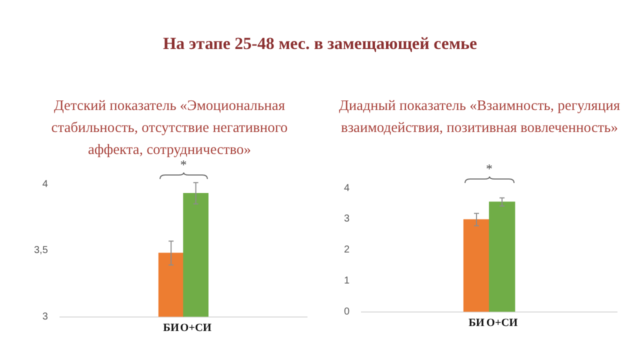 This screenshot has height=360, width=640. Describe the element at coordinates (41, 250) in the screenshot. I see `y-tick-label: 3,5` at that location.